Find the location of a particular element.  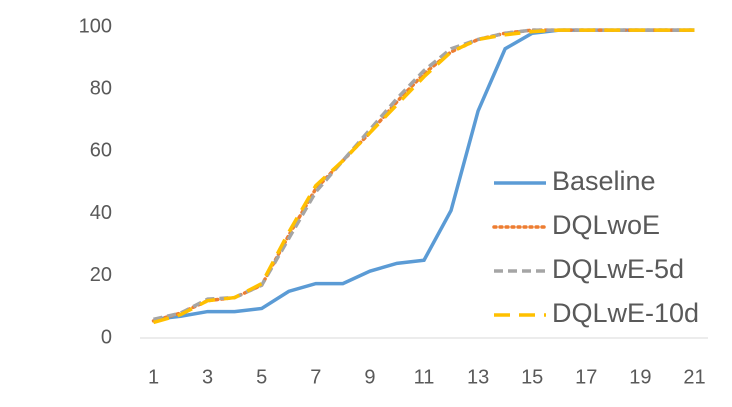

legend-label: DQLwoE is located at coordinates (606, 225).